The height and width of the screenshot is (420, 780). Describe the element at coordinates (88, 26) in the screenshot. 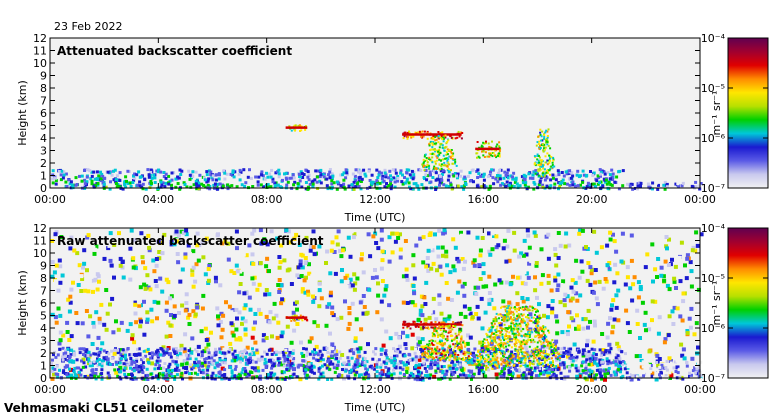

I see `date-label: 23 Feb 2022` at that location.